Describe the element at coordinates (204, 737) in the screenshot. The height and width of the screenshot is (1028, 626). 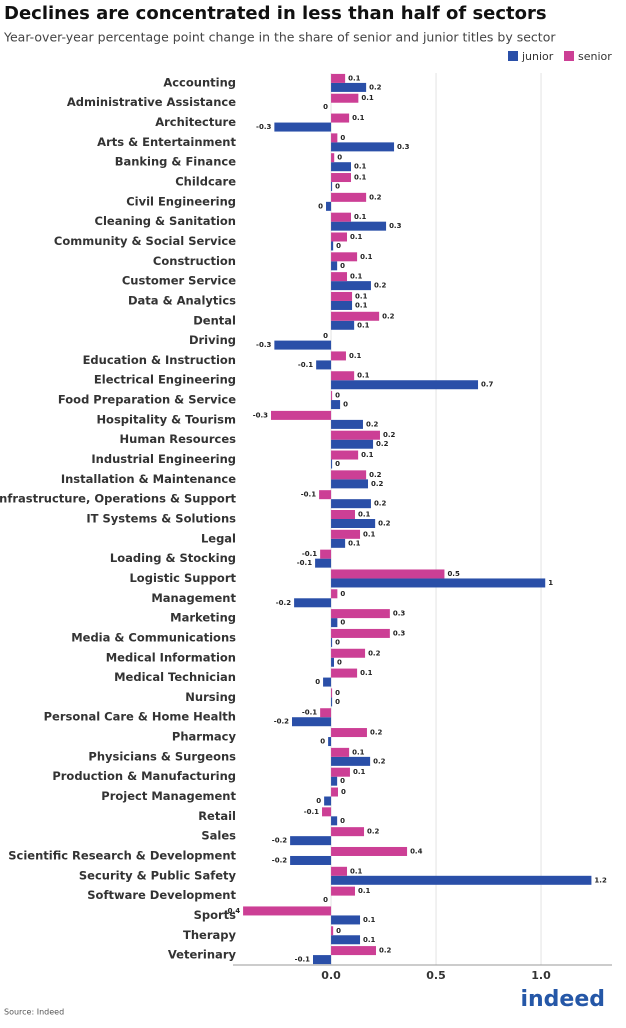
I see `y-tick-label: Pharmacy` at that location.